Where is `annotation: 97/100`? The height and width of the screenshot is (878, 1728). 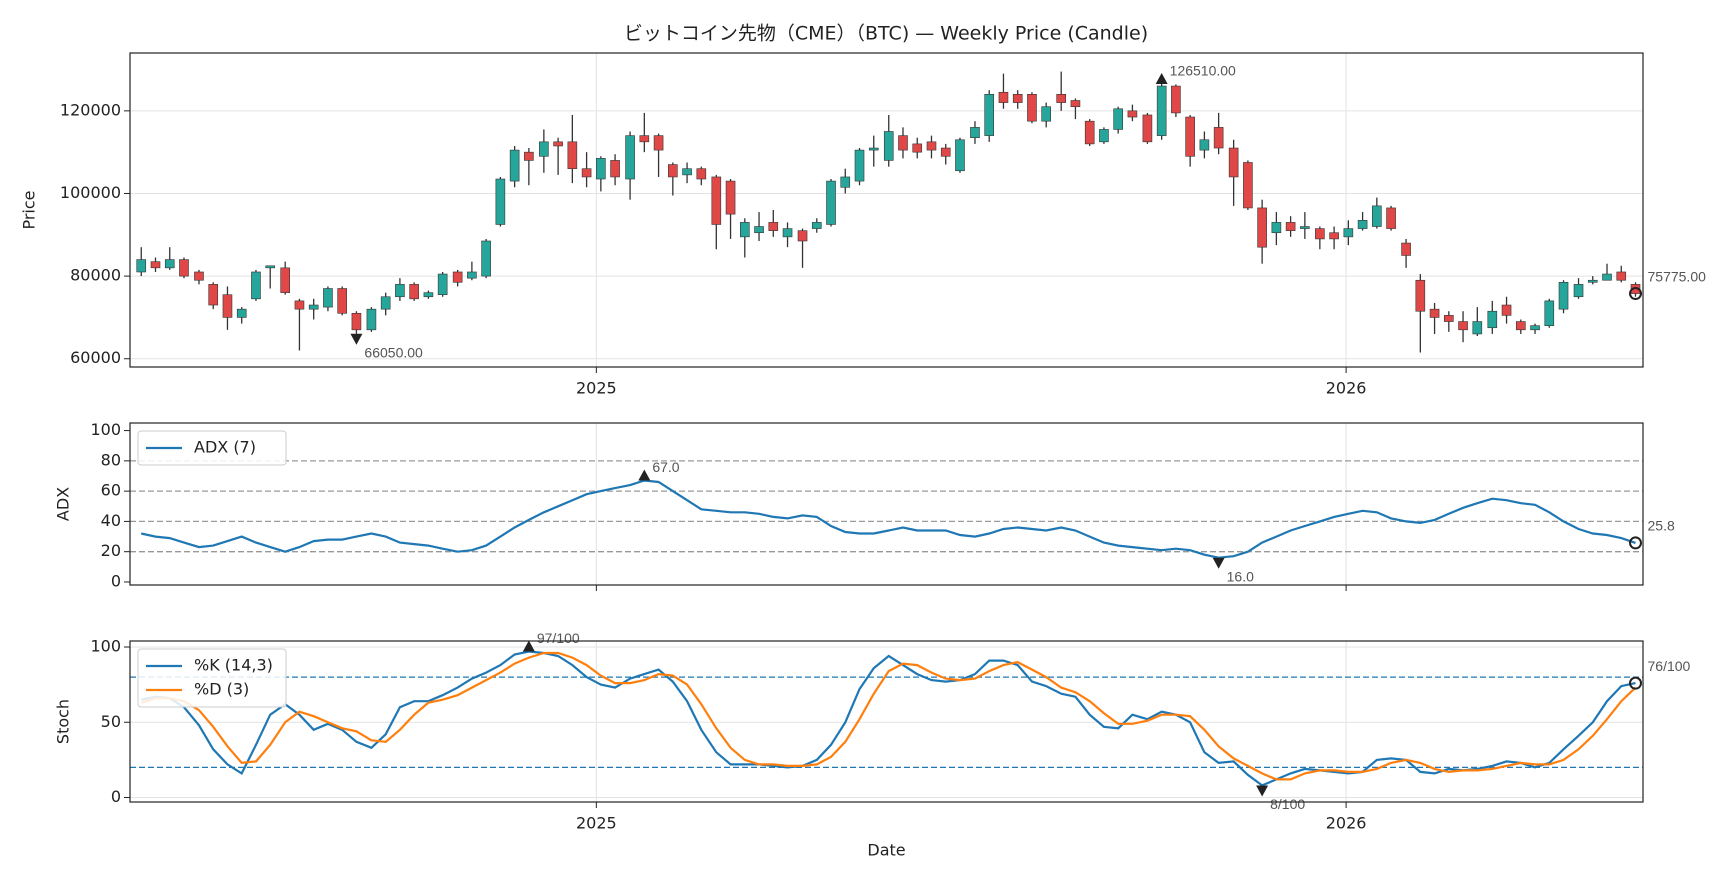
annotation: 97/100 is located at coordinates (558, 638).